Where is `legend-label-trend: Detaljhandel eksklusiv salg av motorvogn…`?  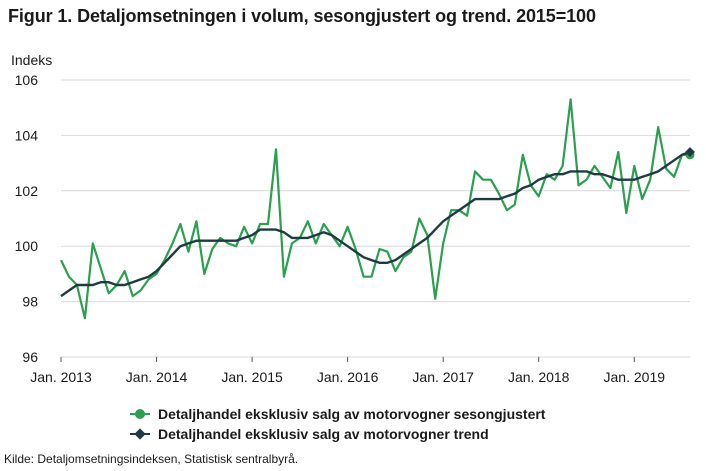 legend-label-trend: Detaljhandel eksklusiv salg av motorvogn… is located at coordinates (323, 434).